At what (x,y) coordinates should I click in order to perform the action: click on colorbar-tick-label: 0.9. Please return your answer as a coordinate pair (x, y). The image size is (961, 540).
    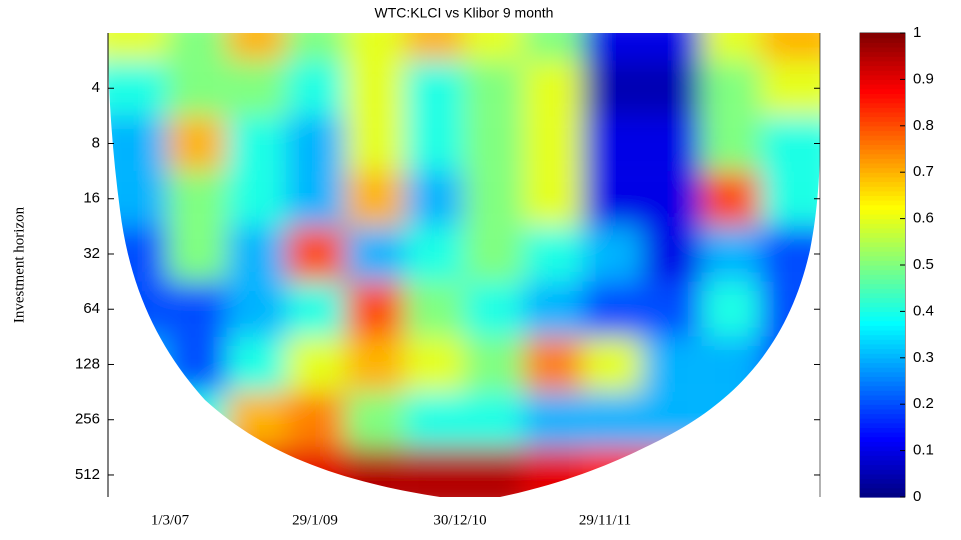
    Looking at the image, I should click on (923, 78).